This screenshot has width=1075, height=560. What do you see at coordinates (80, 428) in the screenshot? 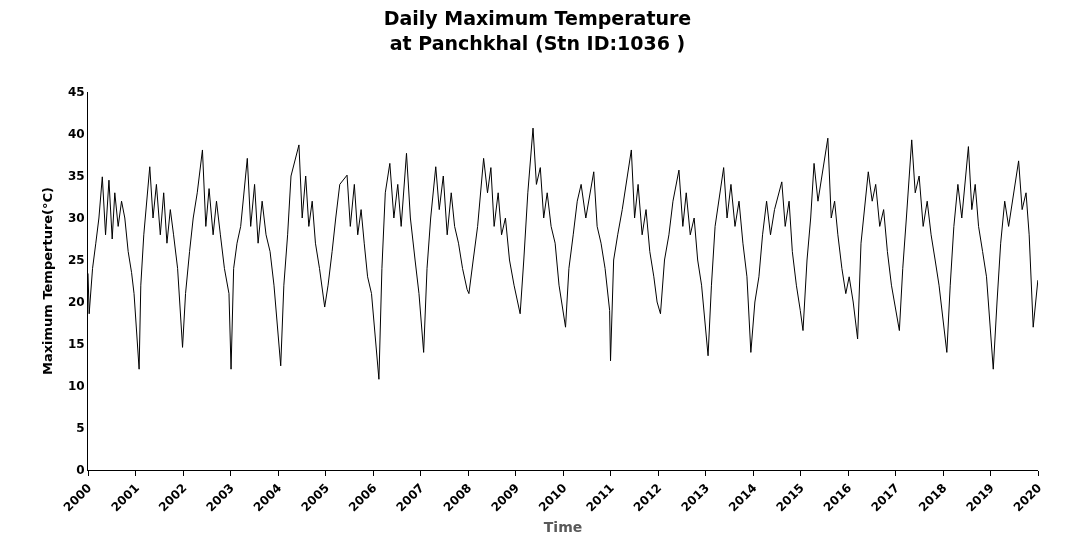
I see `y-tick-label: 5` at bounding box center [80, 428].